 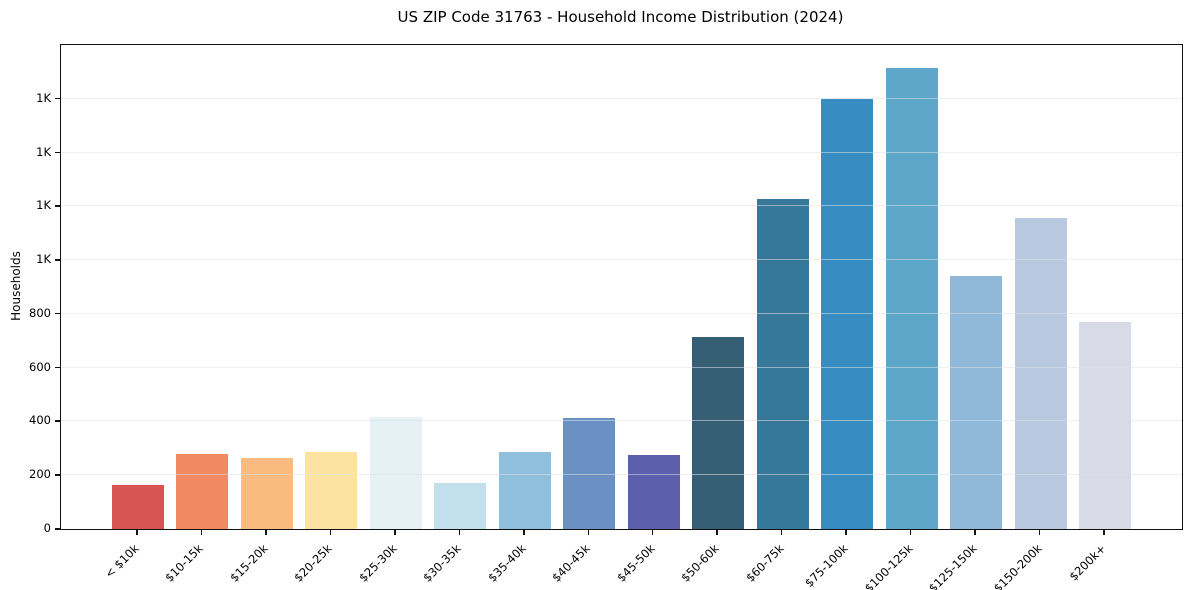 I want to click on y-tick-label: 400, so click(x=40, y=420).